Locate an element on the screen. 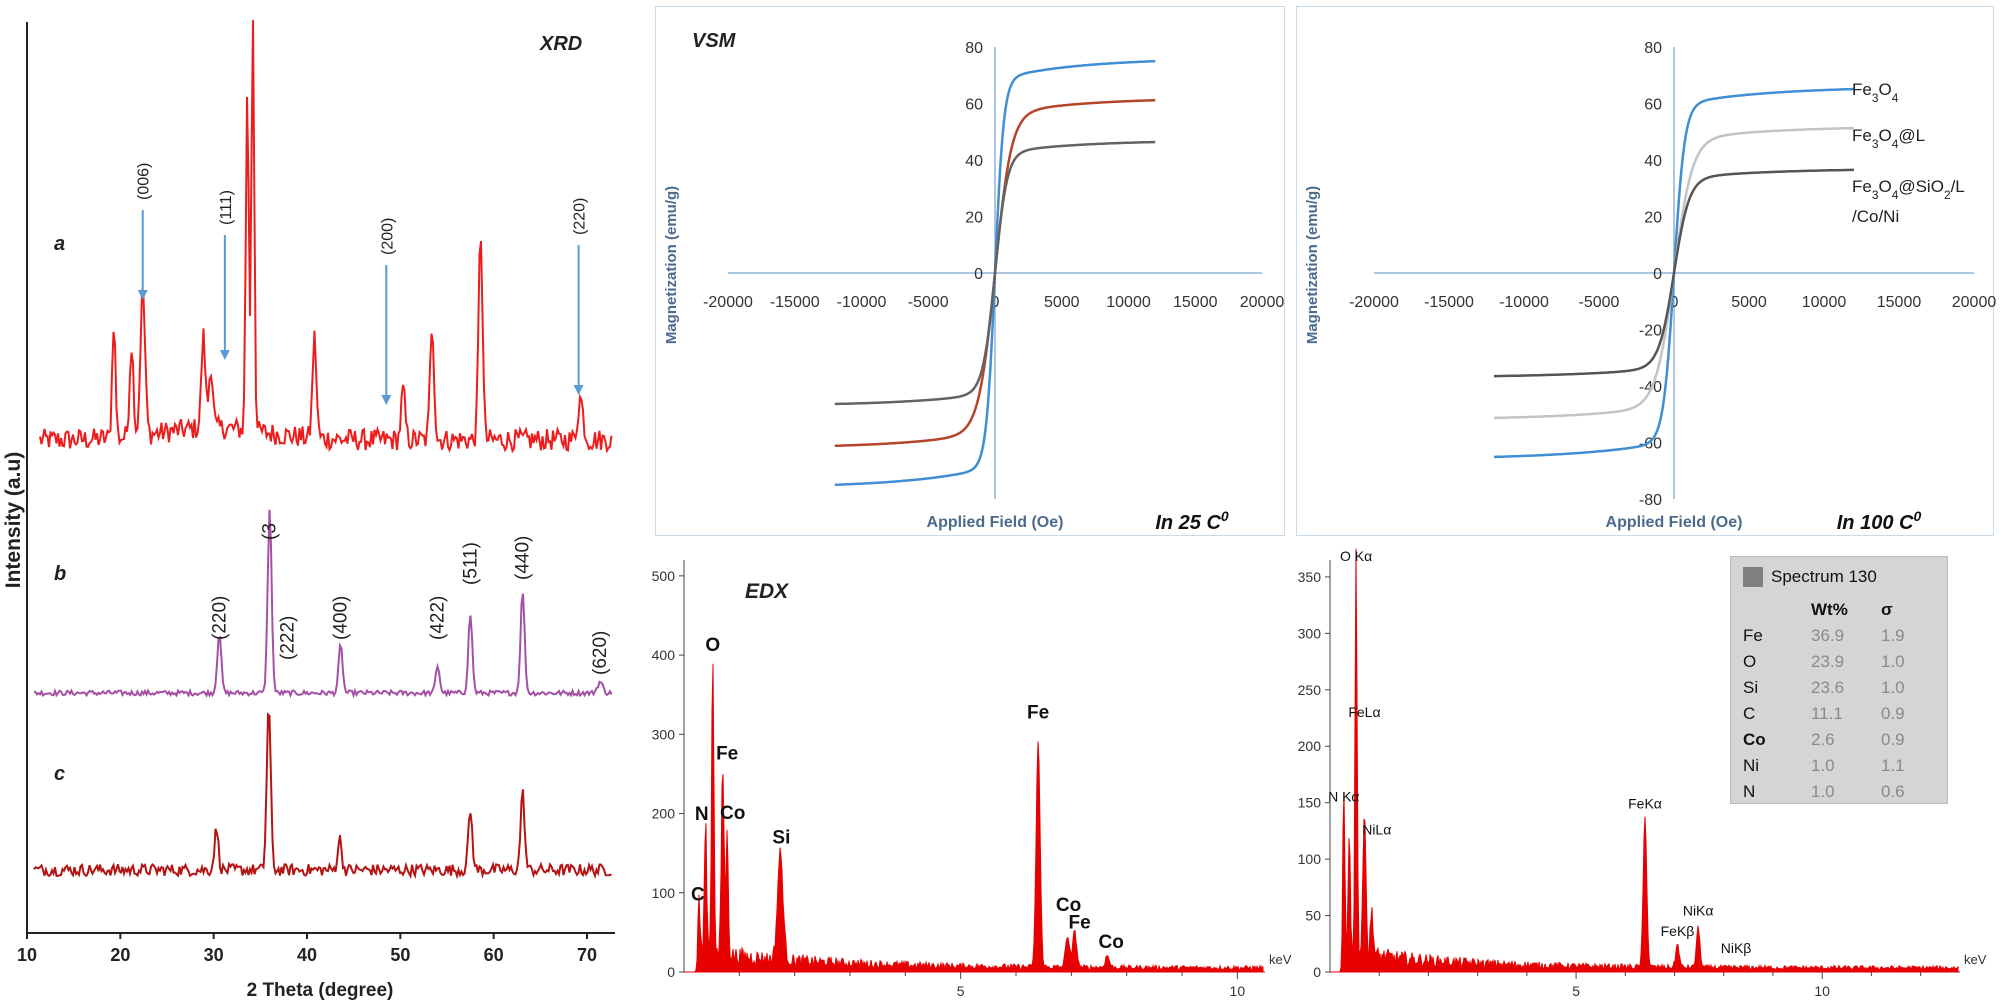 Image resolution: width=2000 pixels, height=1006 pixels. temperature-note: In 25 C0 is located at coordinates (1192, 521).